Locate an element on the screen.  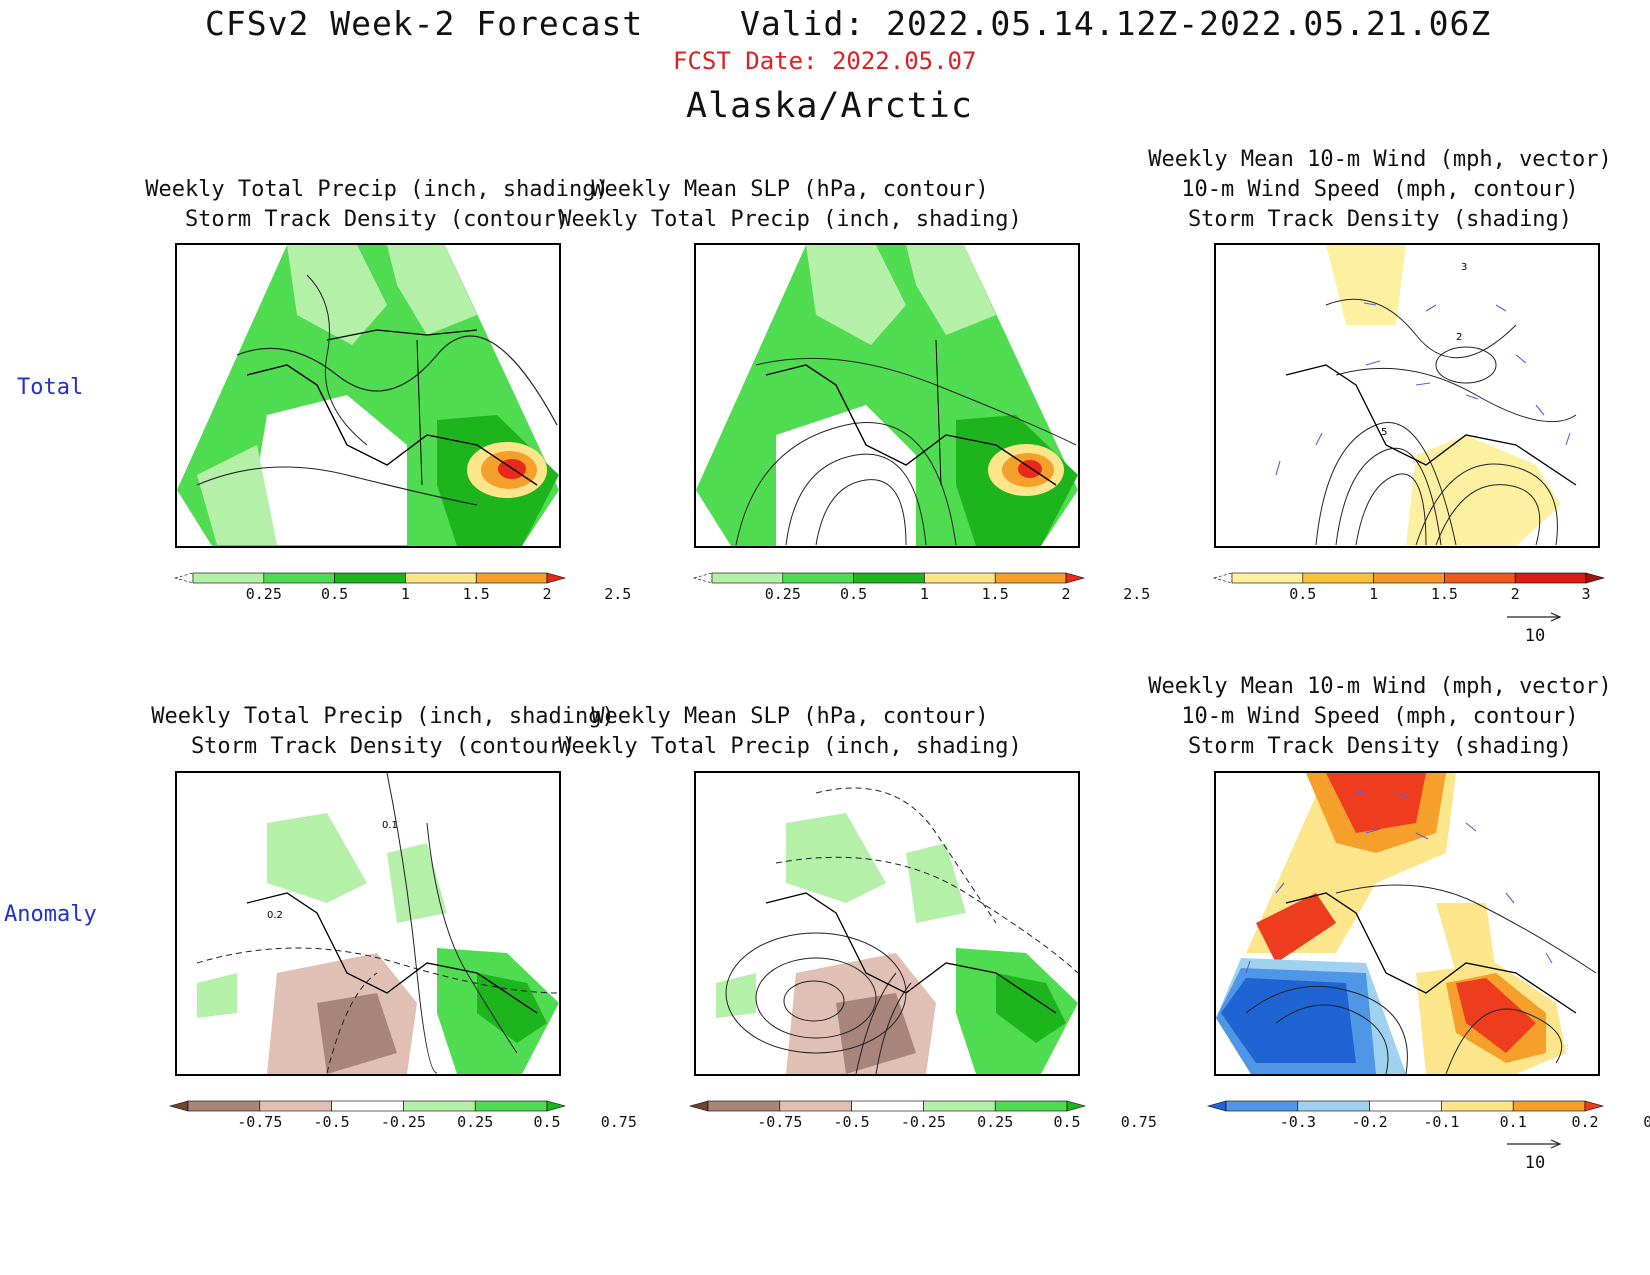
contour-label: 0.2 is located at coordinates (275, 915).